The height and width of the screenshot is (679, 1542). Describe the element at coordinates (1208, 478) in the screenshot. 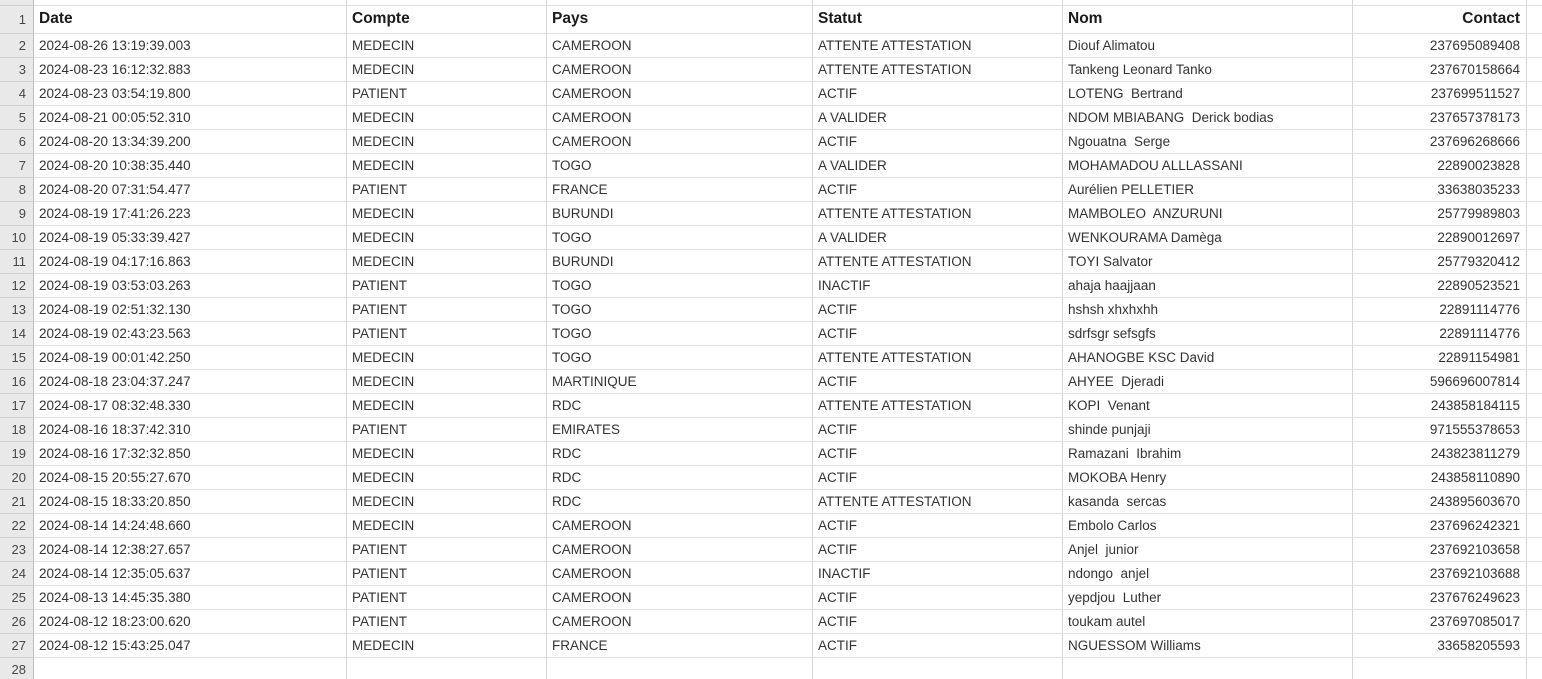

I see `cell-nom: MOKOBA Henry` at that location.